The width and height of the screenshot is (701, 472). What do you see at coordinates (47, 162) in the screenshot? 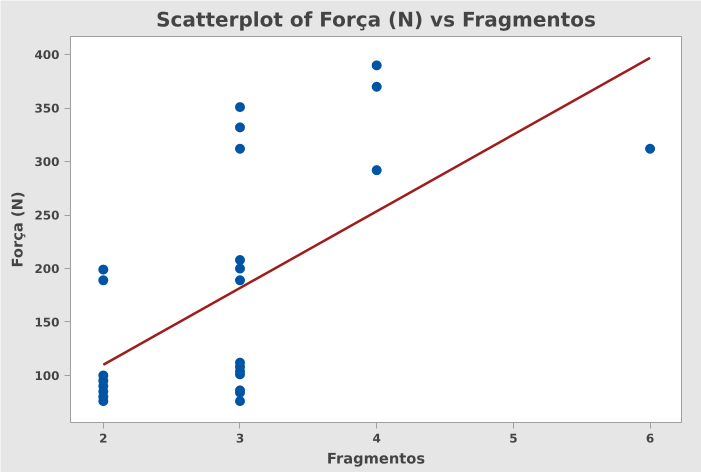
I see `y-tick-label: 300` at bounding box center [47, 162].